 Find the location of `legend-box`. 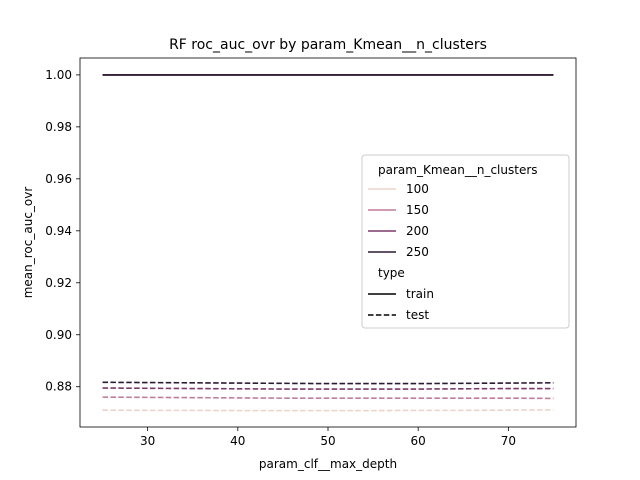

legend-box is located at coordinates (465, 241).